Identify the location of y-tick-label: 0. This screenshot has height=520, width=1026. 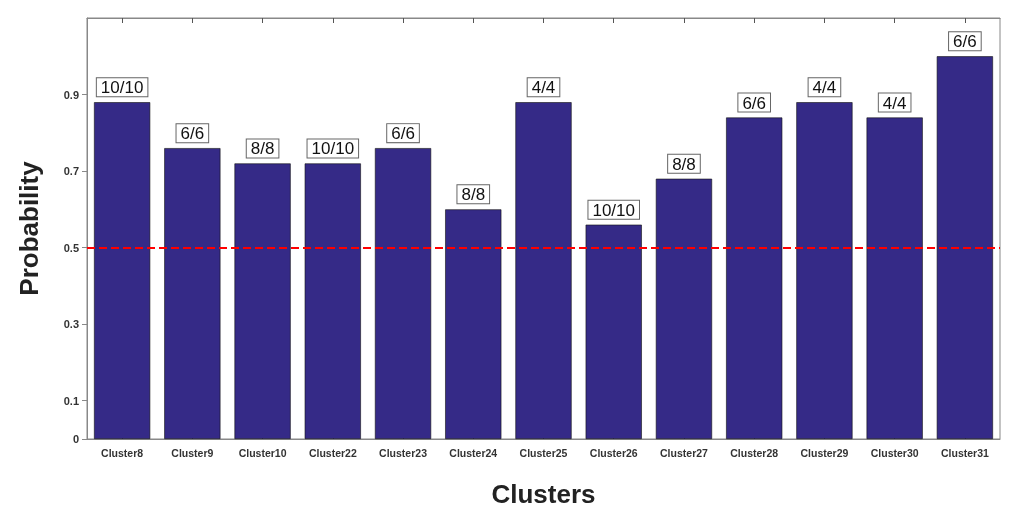
(75, 439).